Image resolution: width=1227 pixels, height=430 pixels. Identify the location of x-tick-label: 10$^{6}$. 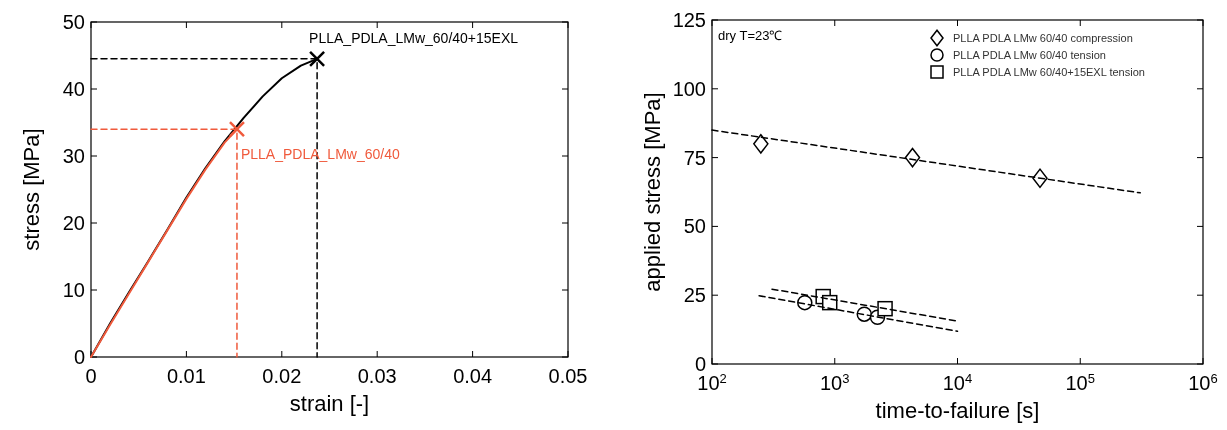
(1203, 382).